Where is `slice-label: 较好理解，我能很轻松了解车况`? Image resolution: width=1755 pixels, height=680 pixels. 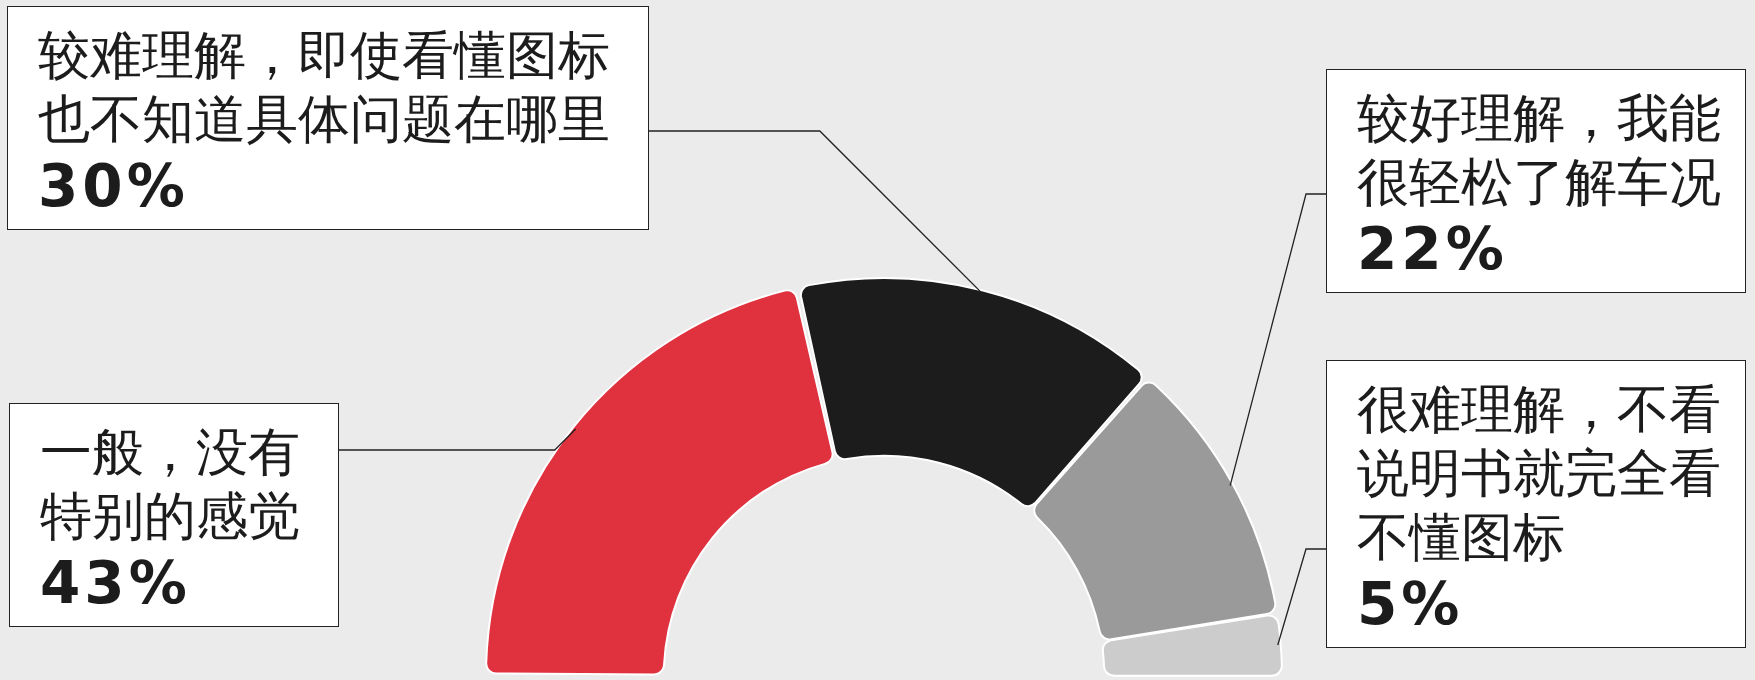
slice-label: 较好理解，我能很轻松了解车况 is located at coordinates (1539, 150).